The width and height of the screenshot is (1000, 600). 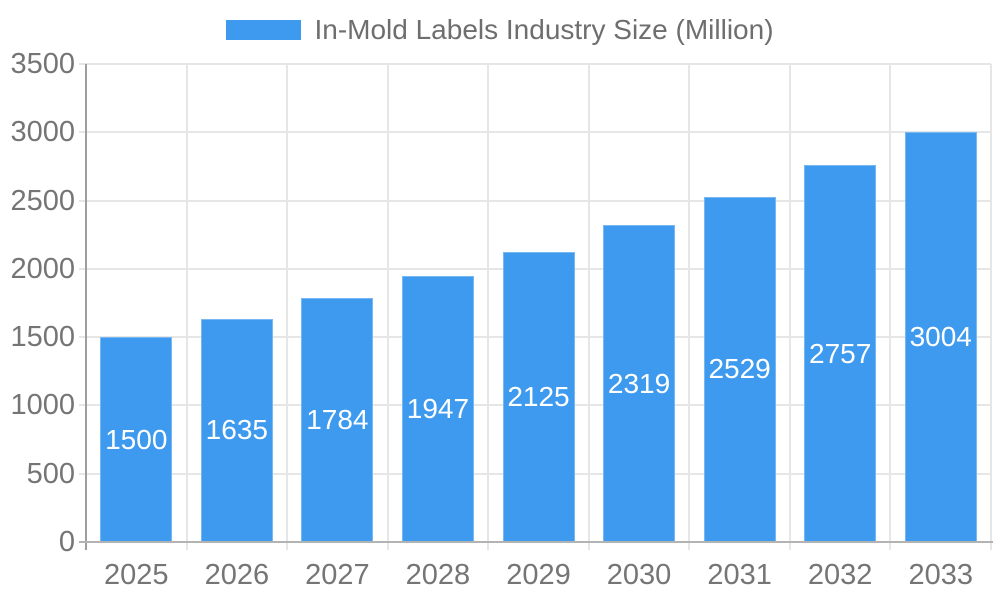 I want to click on bar-value-label: 2529, so click(x=739, y=369).